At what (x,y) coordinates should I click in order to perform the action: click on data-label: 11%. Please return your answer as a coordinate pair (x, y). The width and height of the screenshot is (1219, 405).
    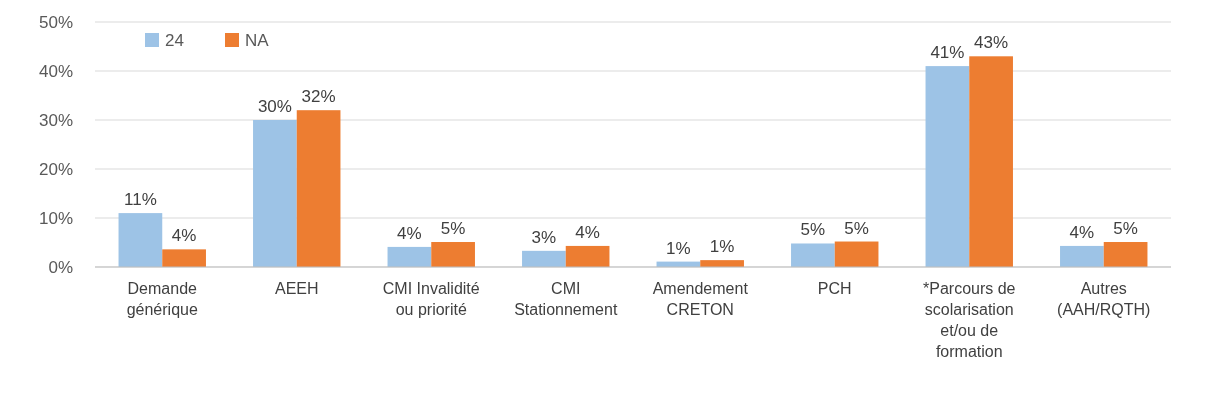
    Looking at the image, I should click on (140, 200).